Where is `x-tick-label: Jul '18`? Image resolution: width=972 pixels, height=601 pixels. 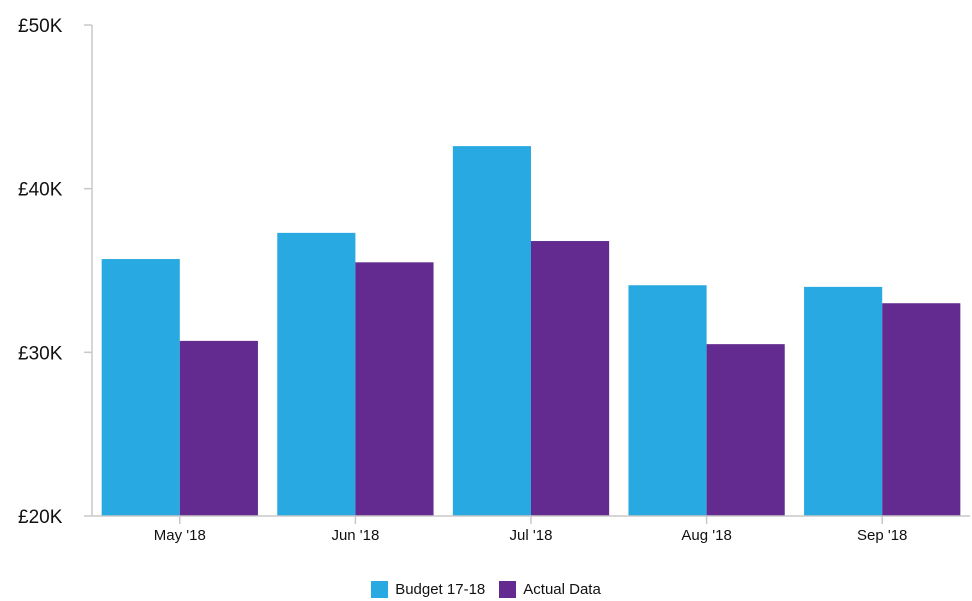 x-tick-label: Jul '18 is located at coordinates (531, 535).